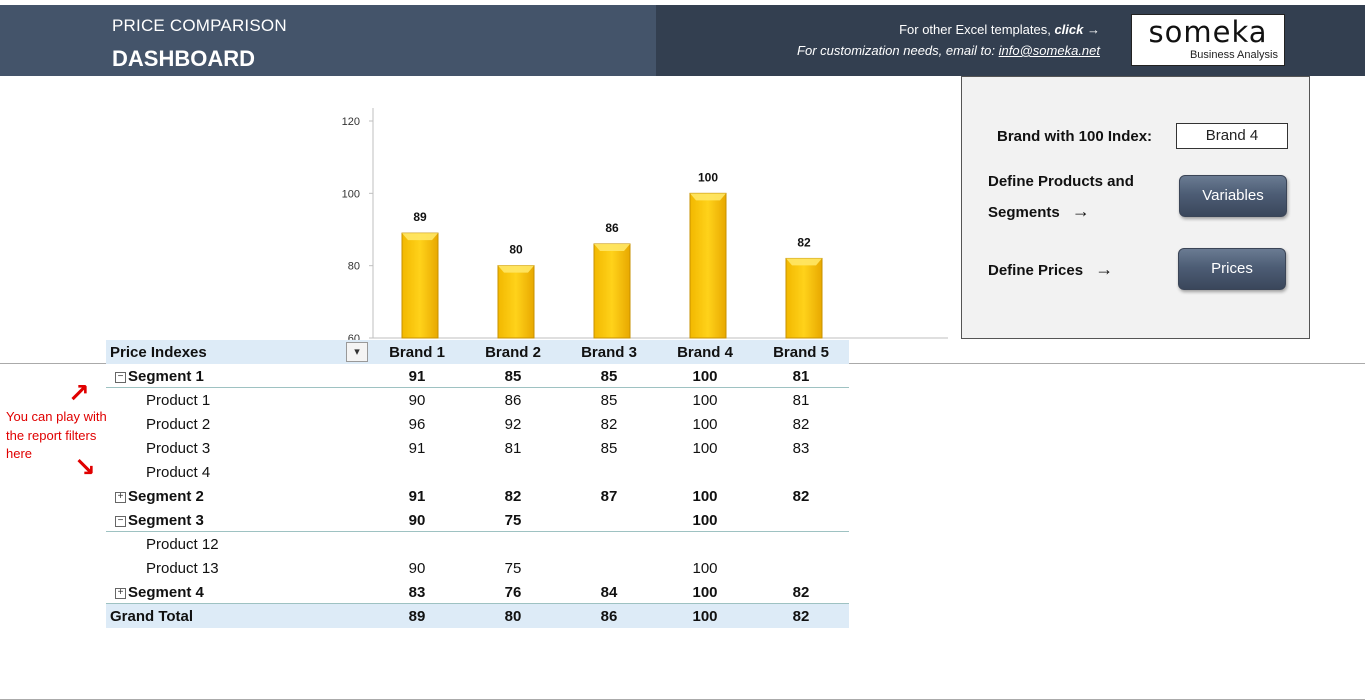 The image size is (1365, 700). Describe the element at coordinates (85, 467) in the screenshot. I see `arrow-down-icon: ↘` at that location.